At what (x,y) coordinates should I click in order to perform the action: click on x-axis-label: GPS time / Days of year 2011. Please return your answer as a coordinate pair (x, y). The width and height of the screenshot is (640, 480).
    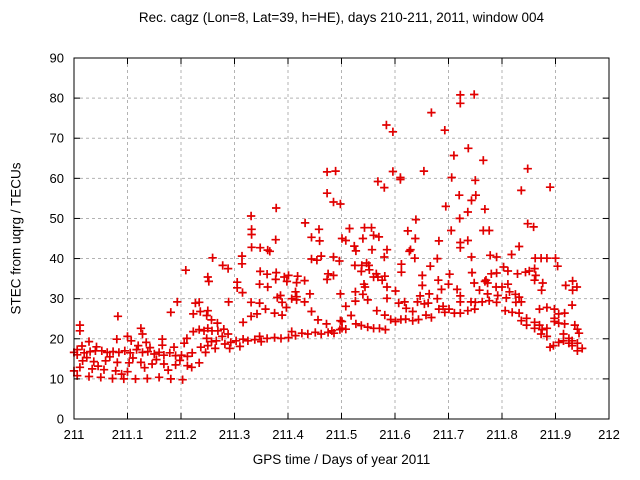
    Looking at the image, I should click on (341, 459).